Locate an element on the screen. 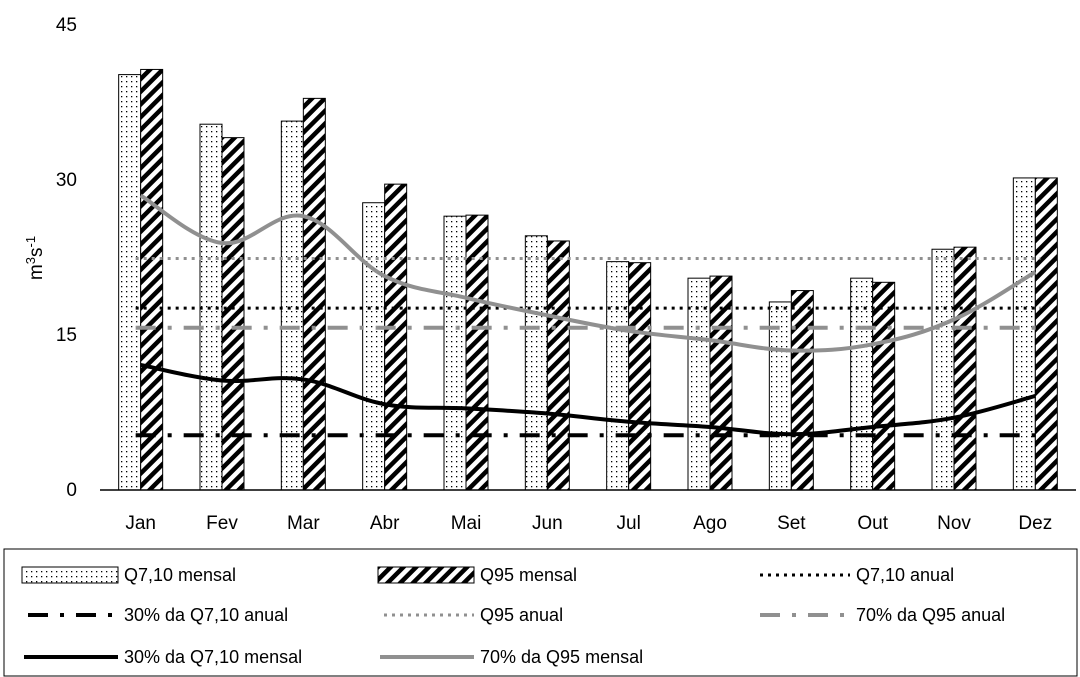 The width and height of the screenshot is (1080, 677). y-tick-label: 0 is located at coordinates (71, 490).